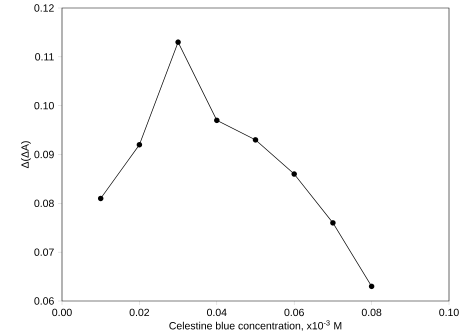  What do you see at coordinates (44, 8) in the screenshot?
I see `y-tick-label: 0.12` at bounding box center [44, 8].